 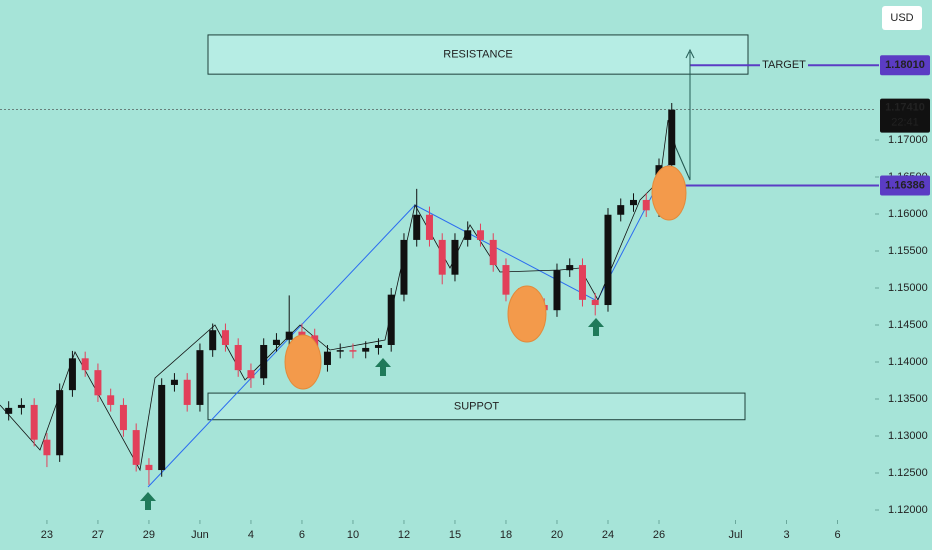 I want to click on target-label: TARGET, so click(x=784, y=65).